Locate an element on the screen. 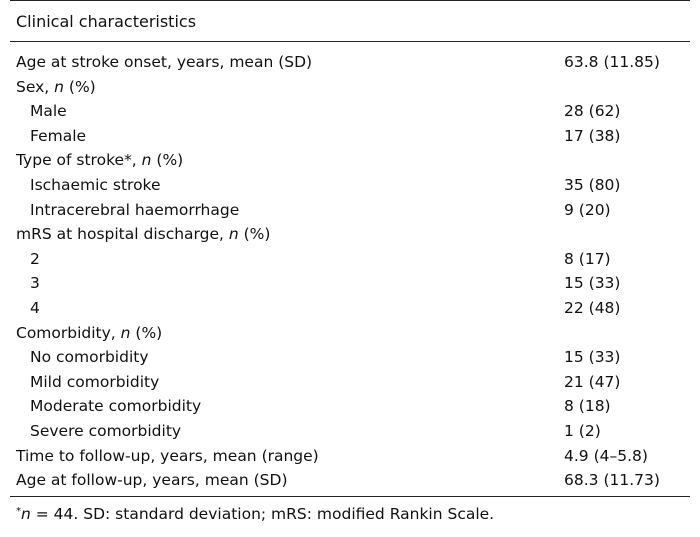 The image size is (700, 537). header-rule is located at coordinates (350, 41).